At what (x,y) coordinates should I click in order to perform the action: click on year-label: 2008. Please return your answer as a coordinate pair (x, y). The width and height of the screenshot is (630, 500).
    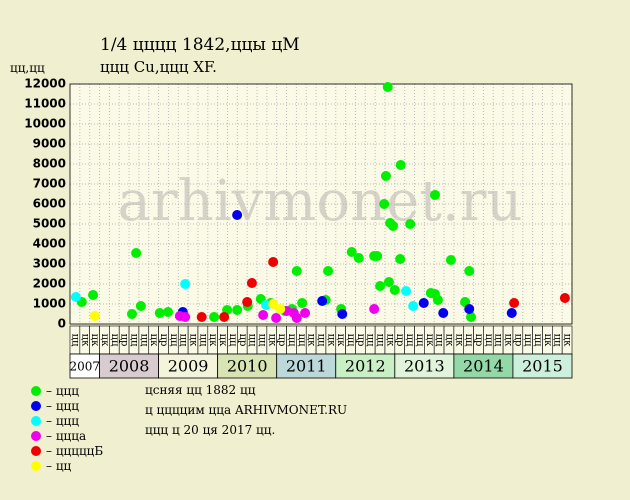
    Looking at the image, I should click on (129, 366).